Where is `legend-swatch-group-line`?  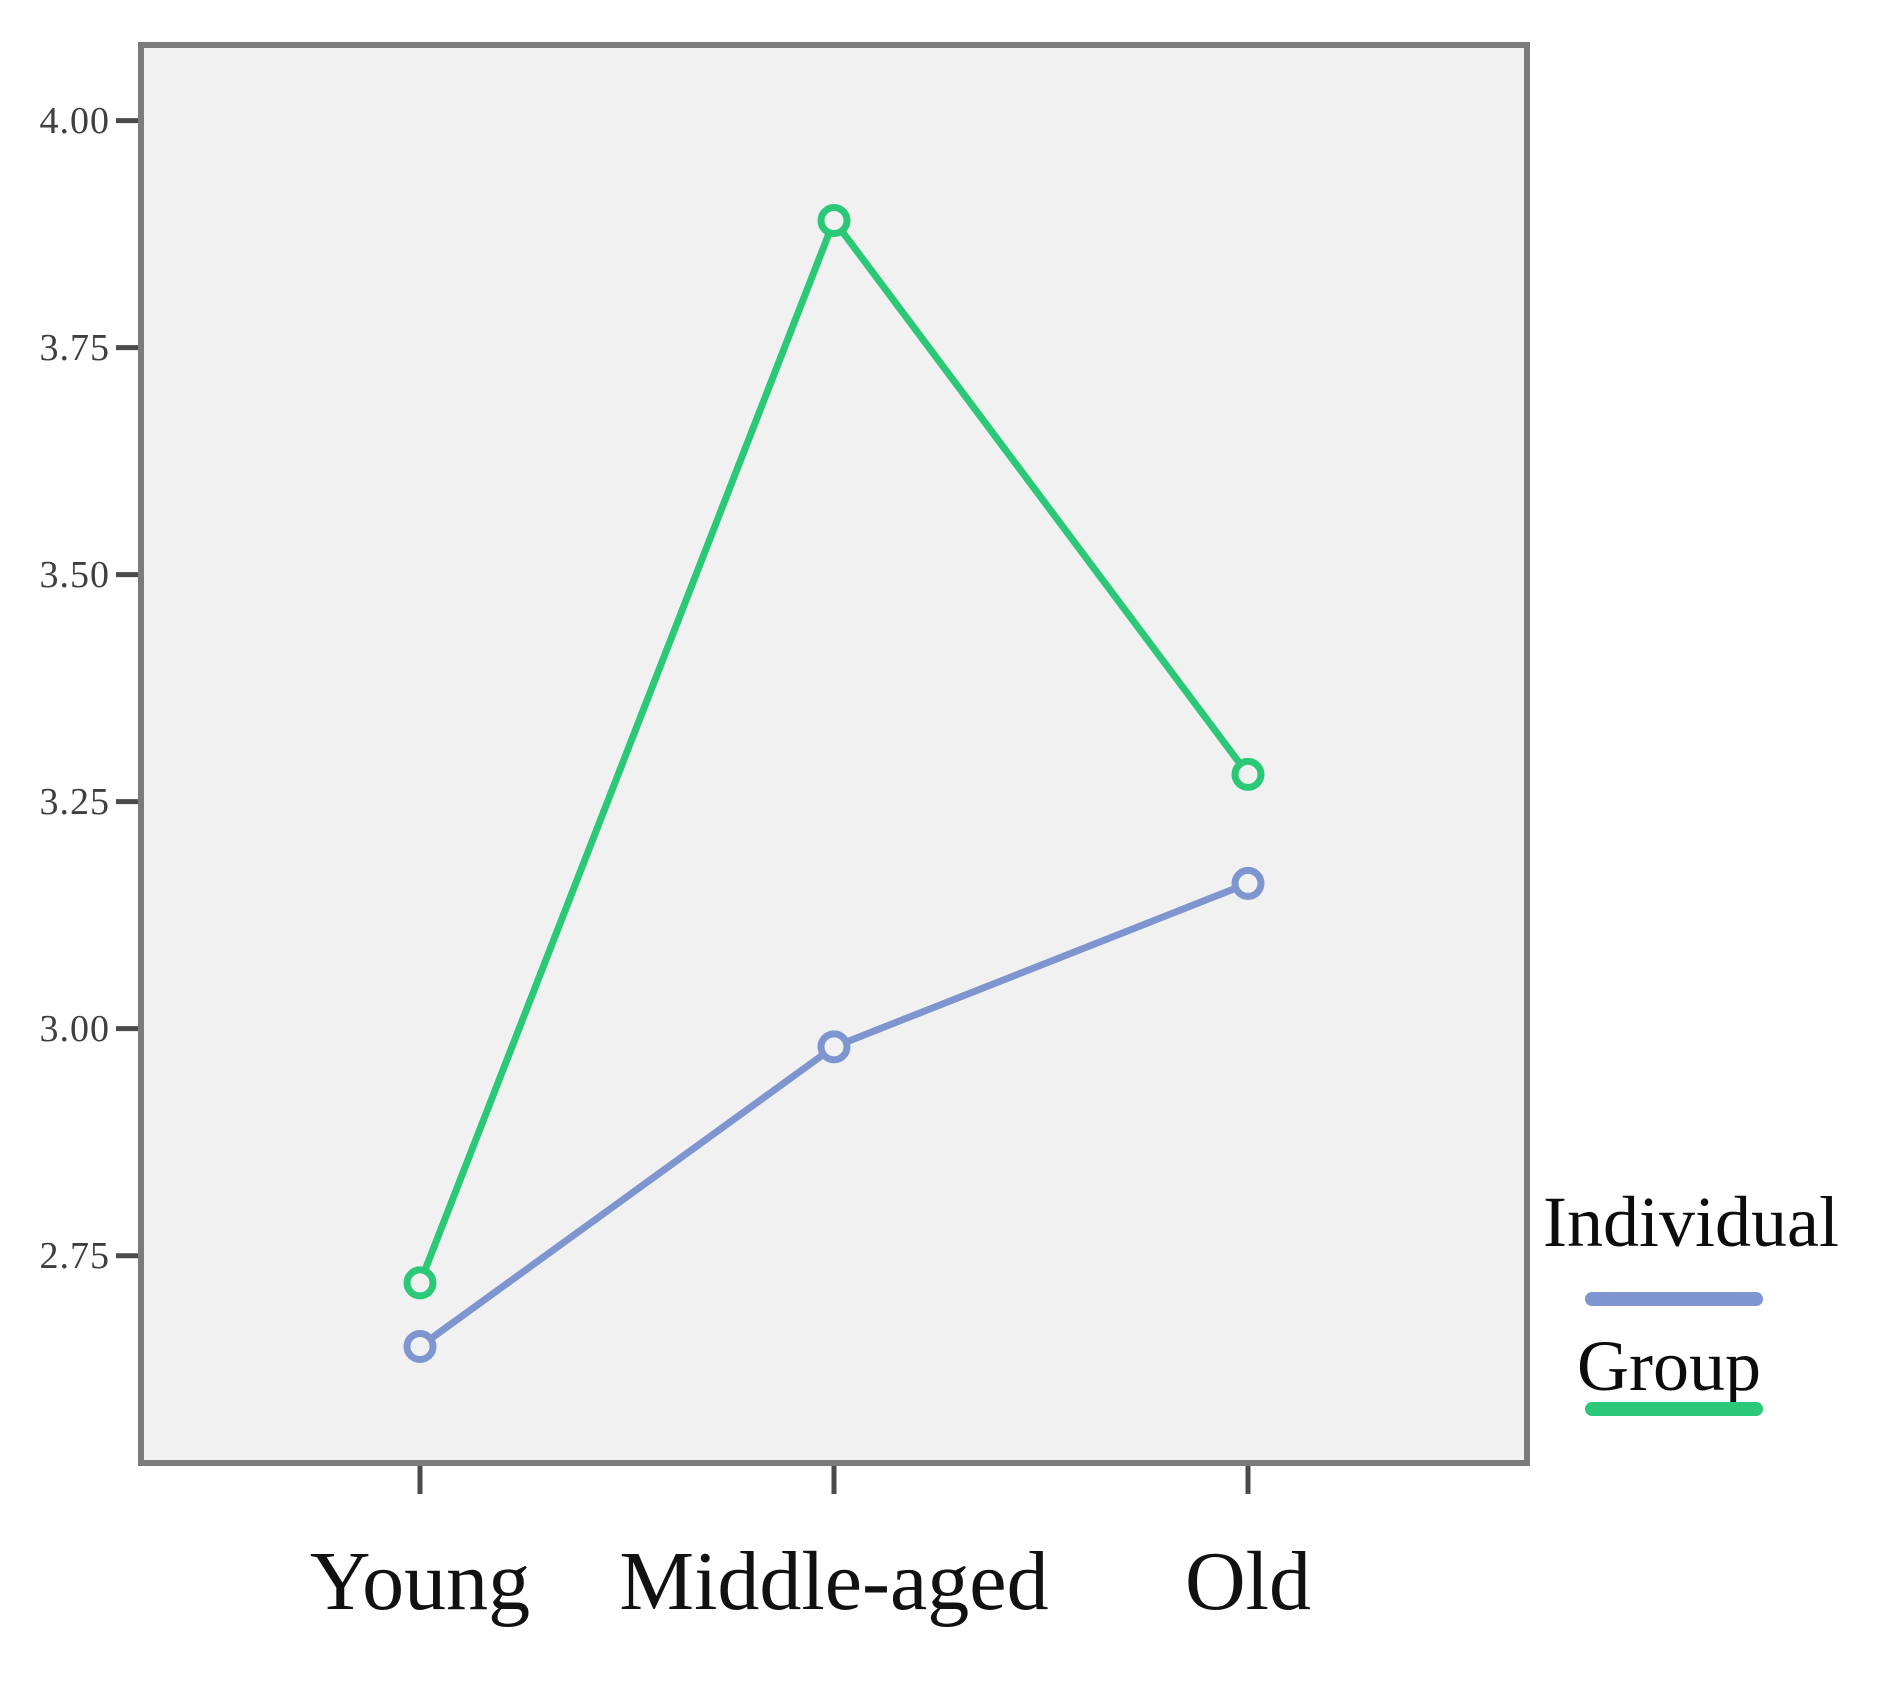
legend-swatch-group-line is located at coordinates (1674, 1409).